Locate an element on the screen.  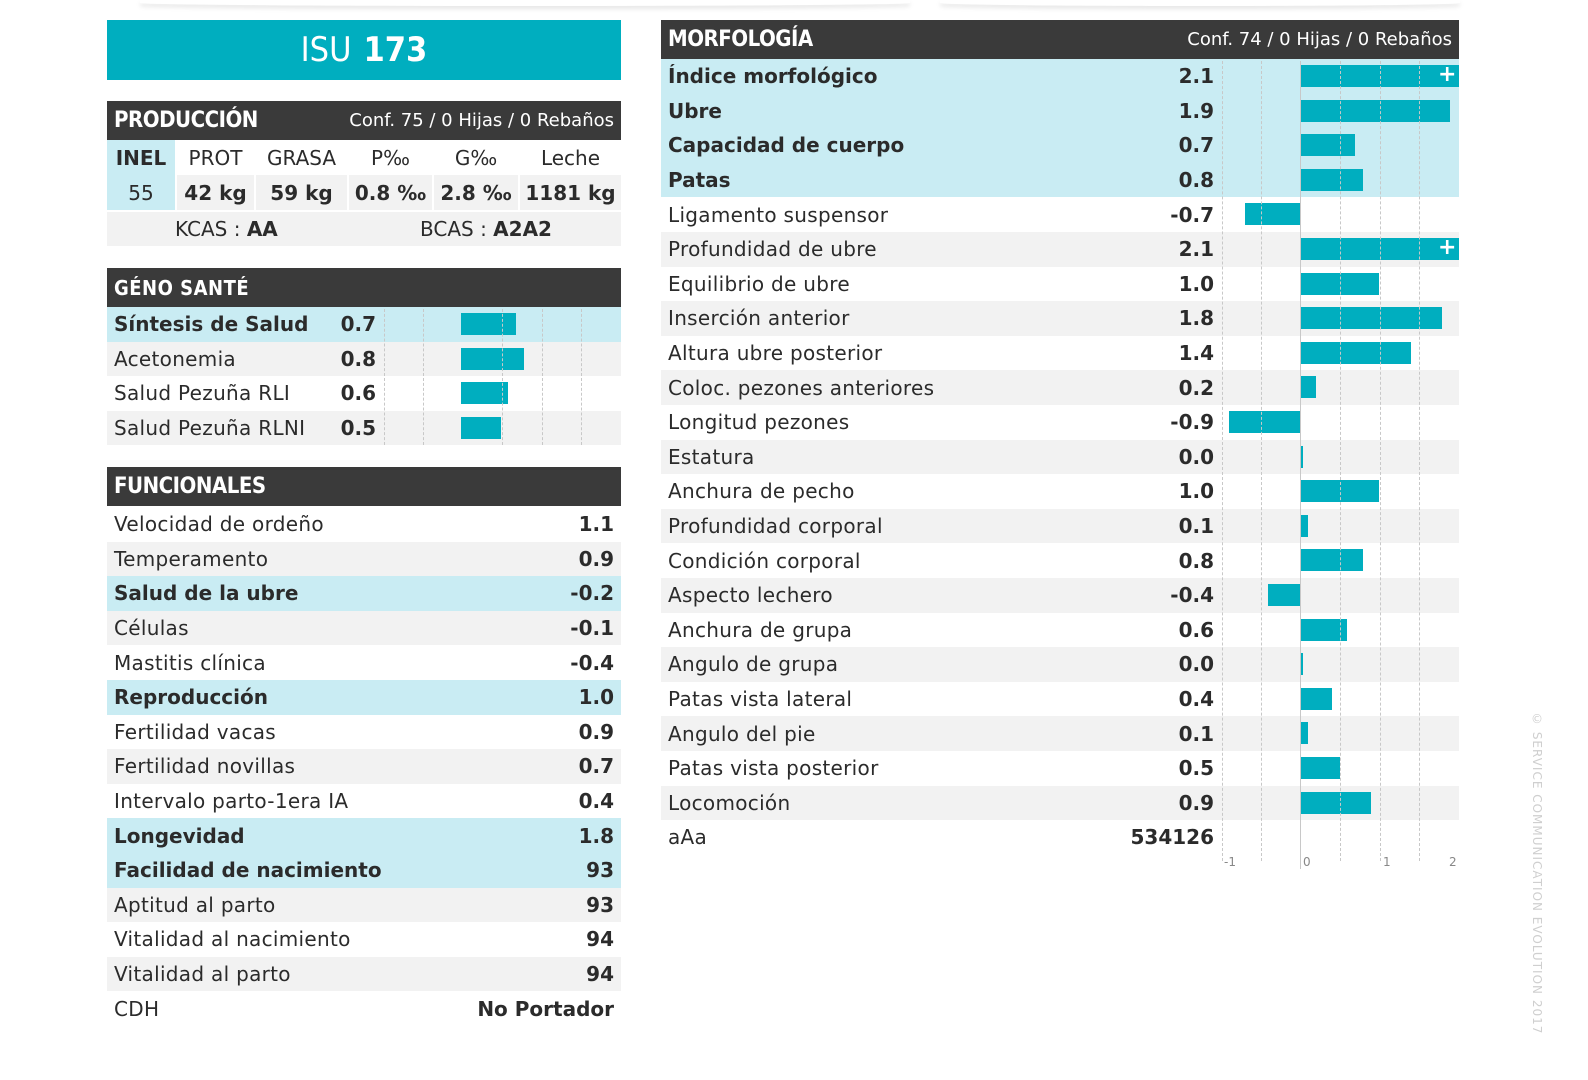
genosante-row: Salud Pezuña RLI 0.6 is located at coordinates (364, 393).